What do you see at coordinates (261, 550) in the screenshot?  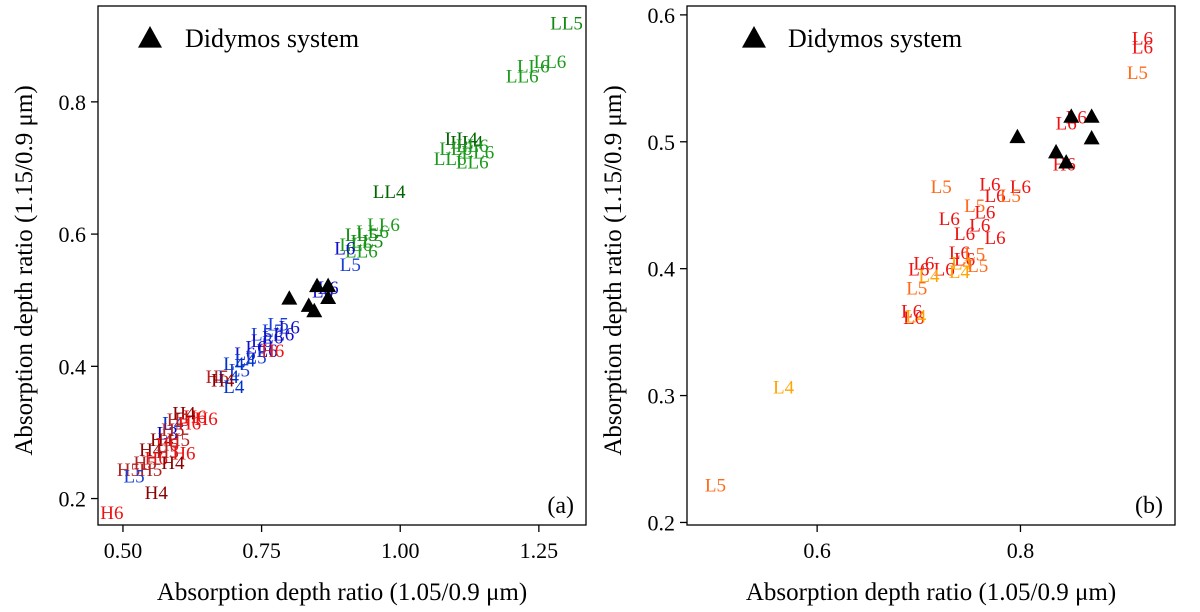 I see `x-tick-label: 0.75` at bounding box center [261, 550].